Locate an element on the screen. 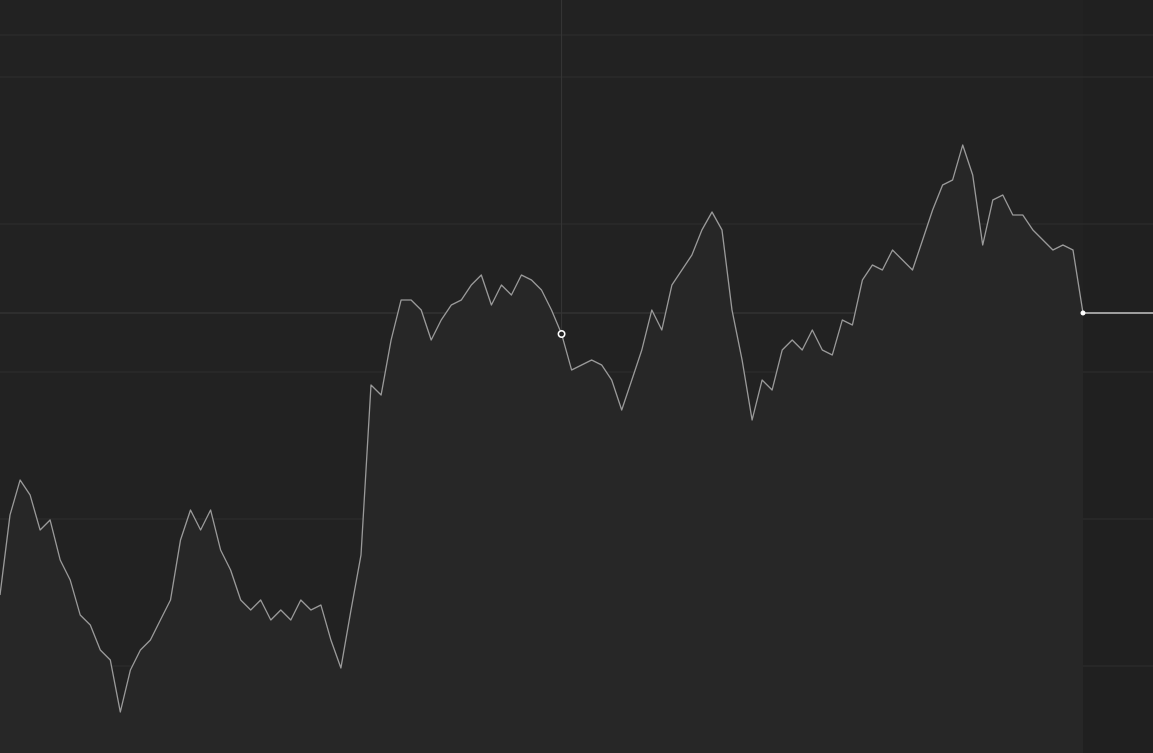 Image resolution: width=1153 pixels, height=753 pixels. future-region is located at coordinates (1118, 376).